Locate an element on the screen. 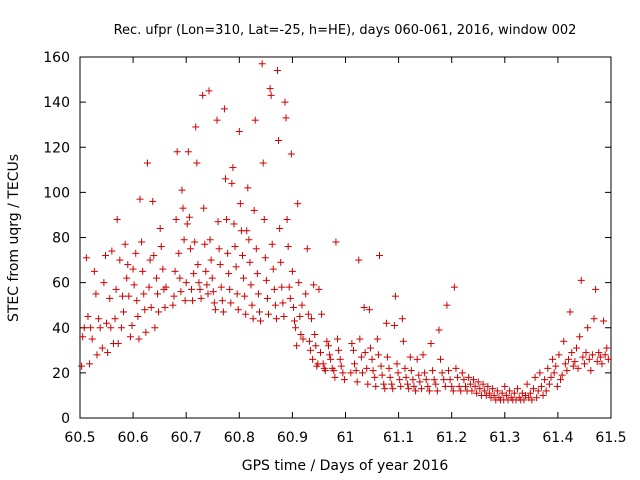 This screenshot has width=640, height=480. y-tick-label: 0 is located at coordinates (65, 419).